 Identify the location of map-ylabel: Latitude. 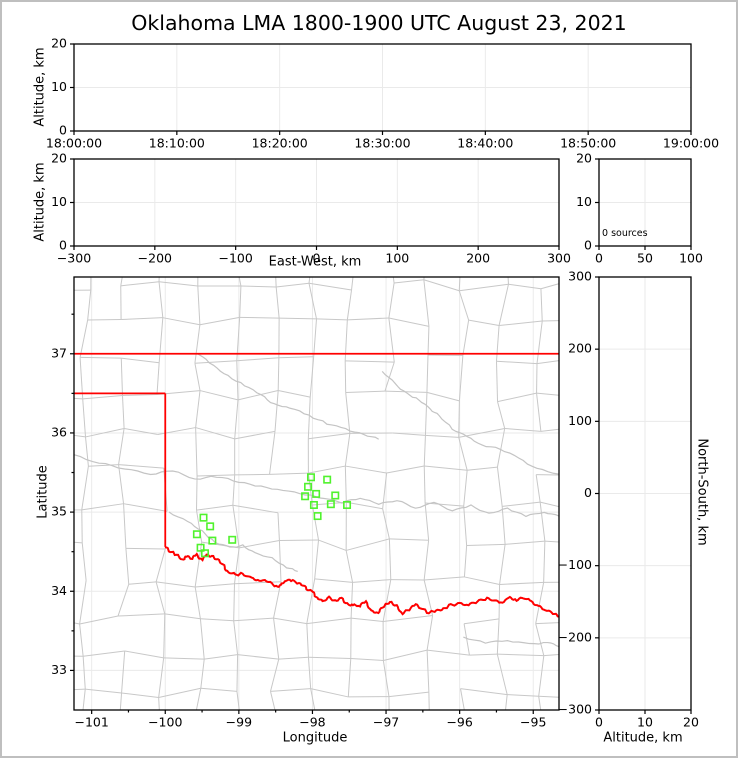
(43, 492).